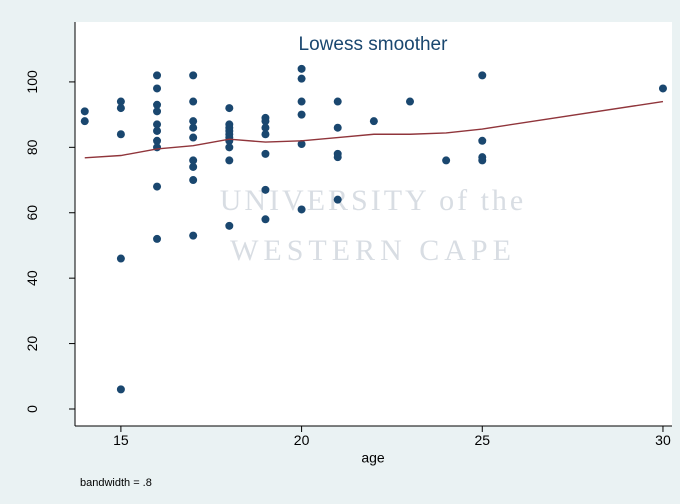 The width and height of the screenshot is (680, 504). What do you see at coordinates (121, 440) in the screenshot?
I see `x-tick-label: 15` at bounding box center [121, 440].